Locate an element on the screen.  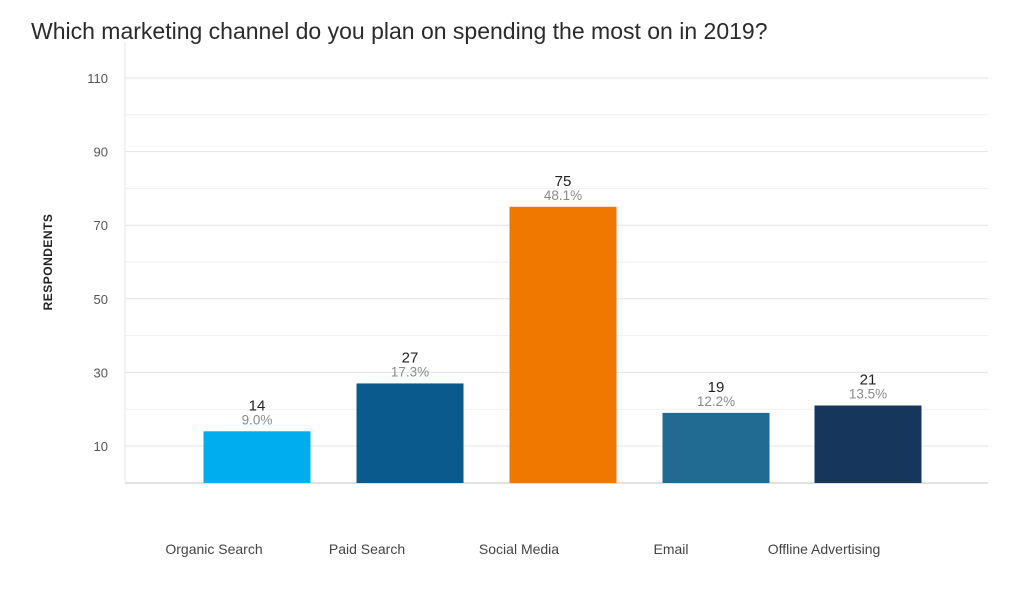
category-label: Social Media is located at coordinates (519, 549).